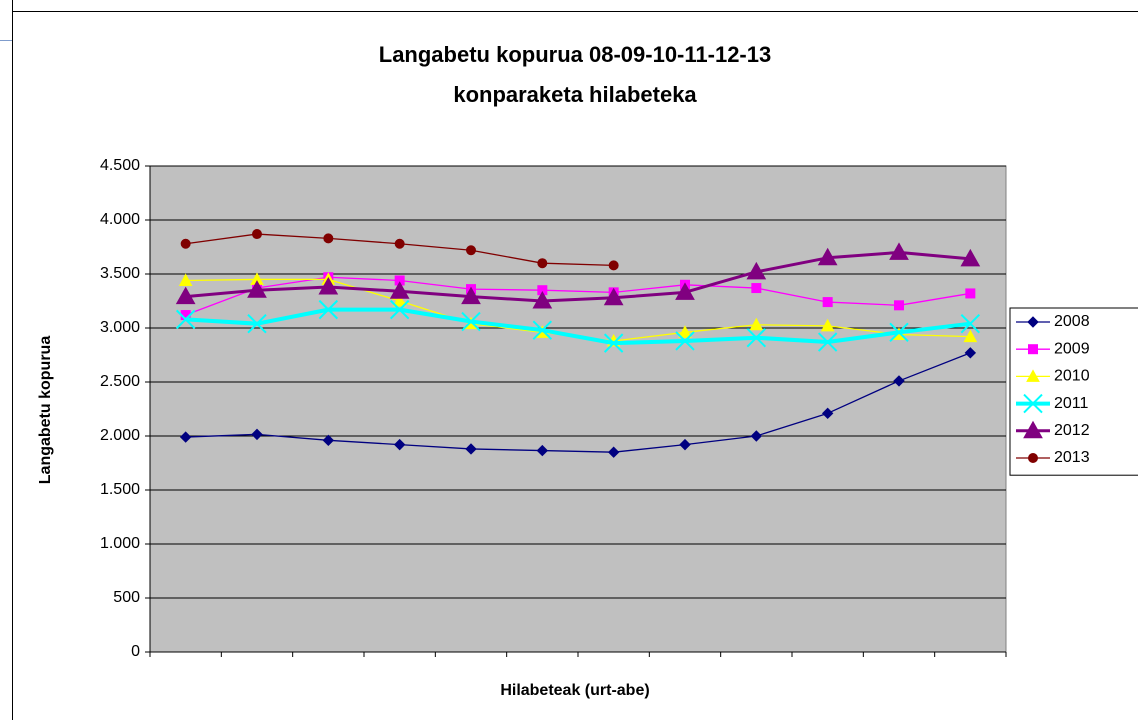 The width and height of the screenshot is (1138, 720). I want to click on y-tick-label: 4.500, so click(120, 165).